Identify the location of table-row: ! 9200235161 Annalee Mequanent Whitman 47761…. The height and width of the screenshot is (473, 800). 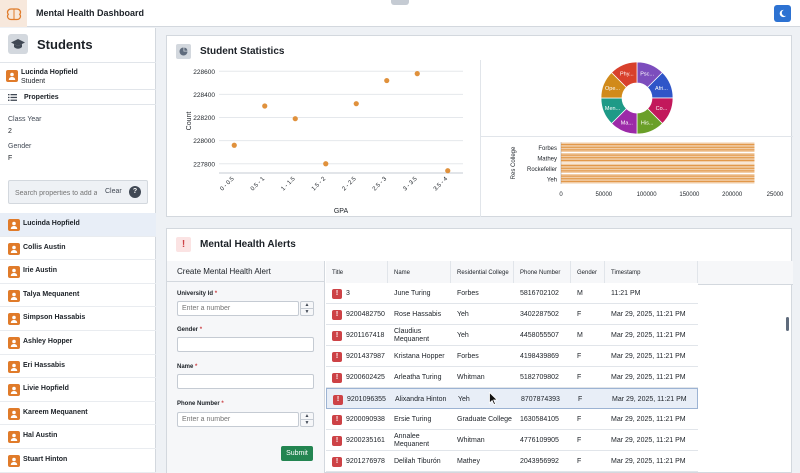
(512, 440).